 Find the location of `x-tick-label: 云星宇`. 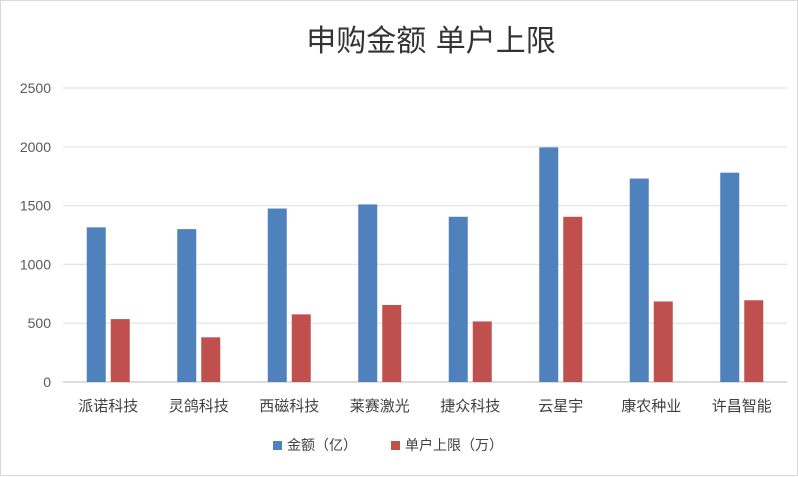

x-tick-label: 云星宇 is located at coordinates (560, 406).